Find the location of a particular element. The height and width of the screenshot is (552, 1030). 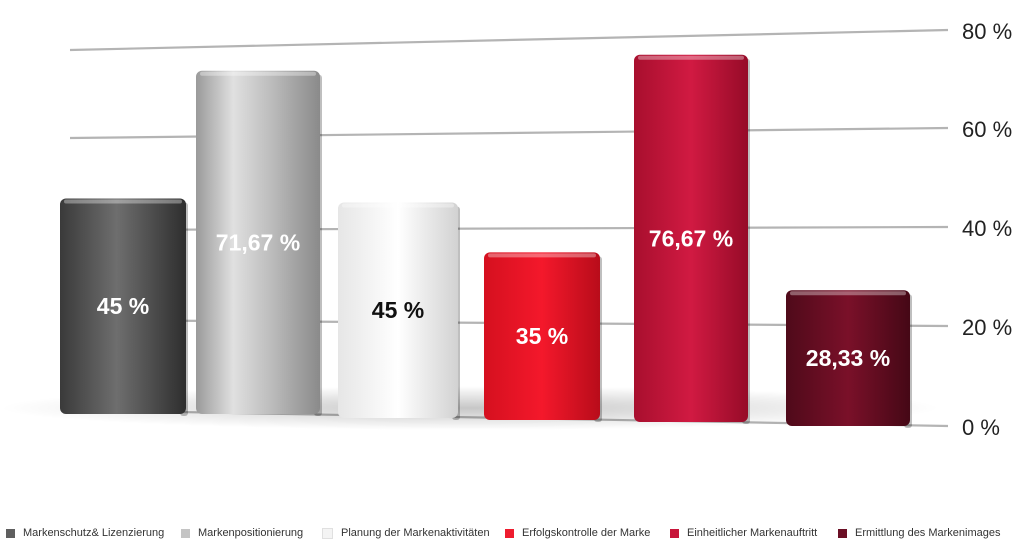

legend-label: Erfolgskontrolle der Marke is located at coordinates (586, 533).